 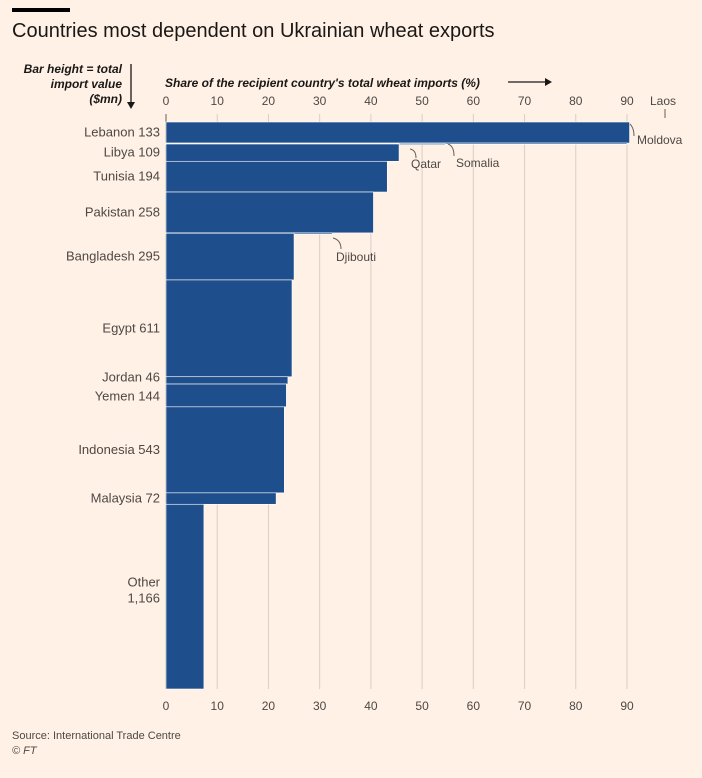 What do you see at coordinates (356, 257) in the screenshot?
I see `annotation-djibouti: Djibouti` at bounding box center [356, 257].